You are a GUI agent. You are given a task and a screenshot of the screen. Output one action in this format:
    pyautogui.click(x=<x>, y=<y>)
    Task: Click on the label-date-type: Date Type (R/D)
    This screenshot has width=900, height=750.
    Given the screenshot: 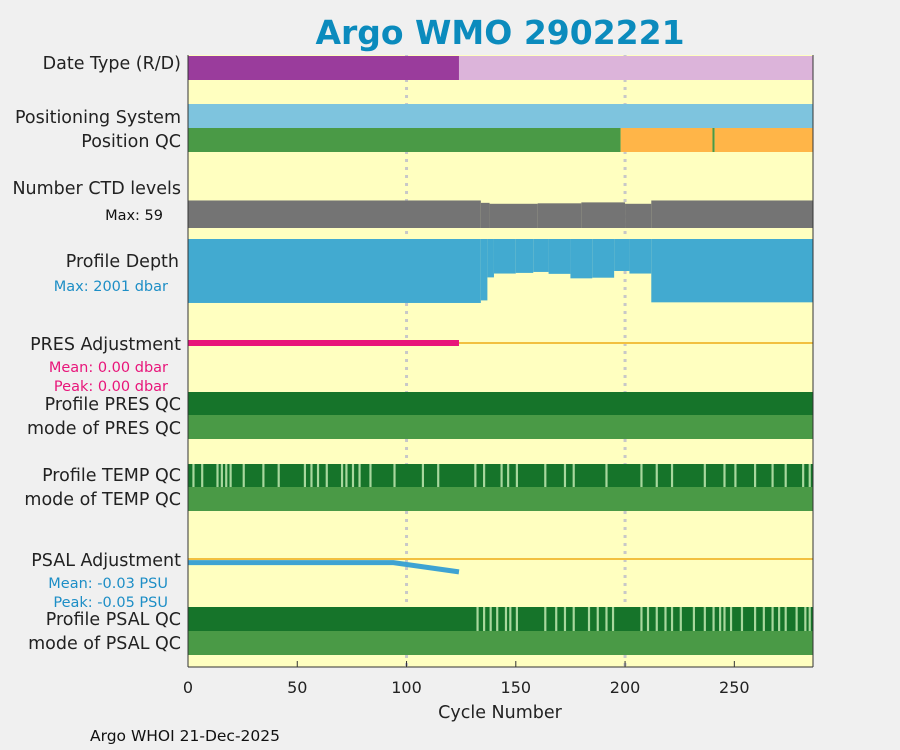 What is the action you would take?
    pyautogui.click(x=112, y=64)
    